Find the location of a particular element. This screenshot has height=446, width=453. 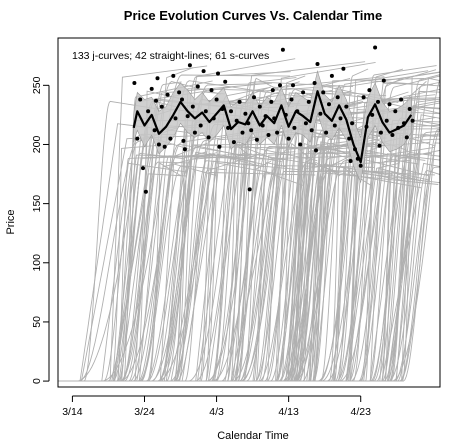

y-tick-label: 100 is located at coordinates (37, 263).